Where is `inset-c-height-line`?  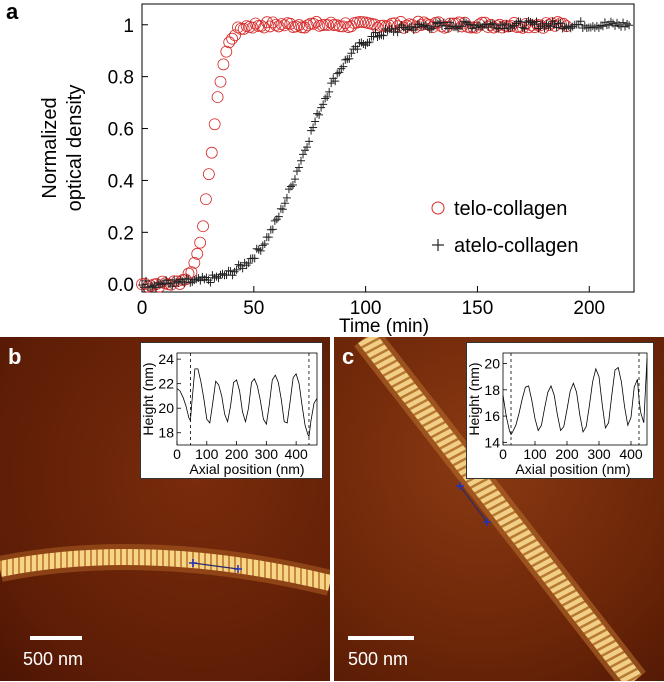 inset-c-height-line is located at coordinates (575, 397).